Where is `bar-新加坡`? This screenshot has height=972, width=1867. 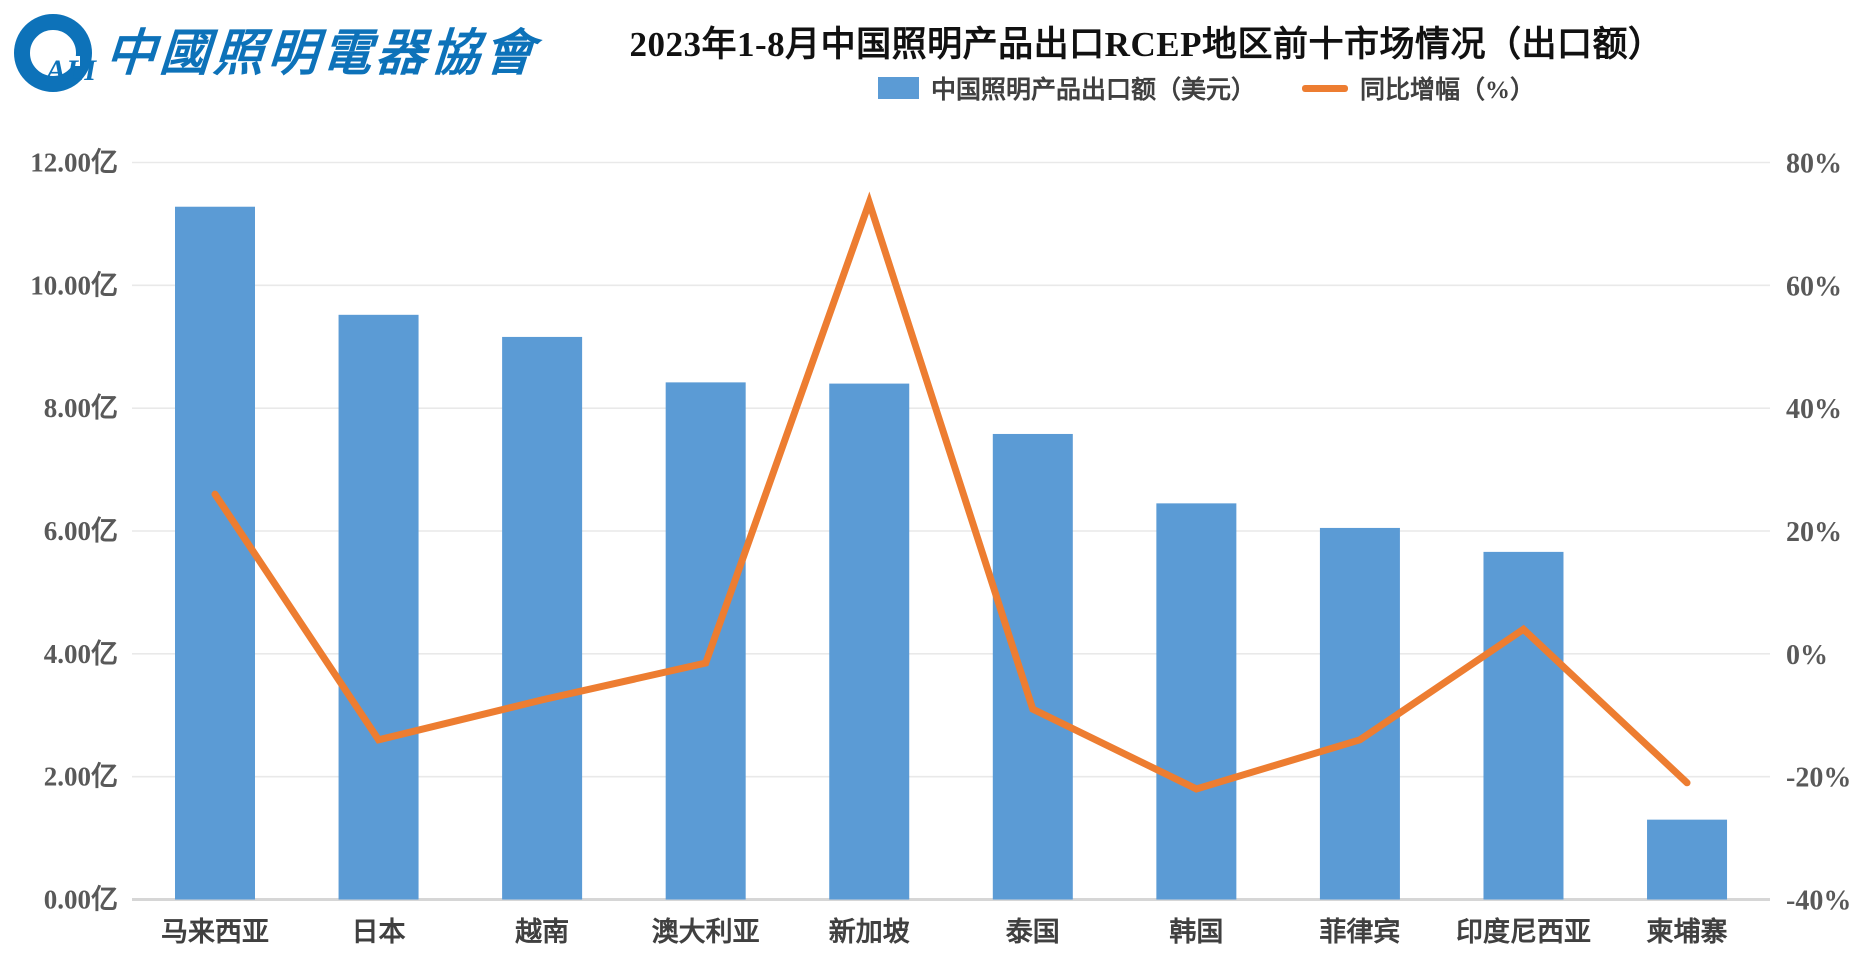 bar-新加坡 is located at coordinates (869, 641).